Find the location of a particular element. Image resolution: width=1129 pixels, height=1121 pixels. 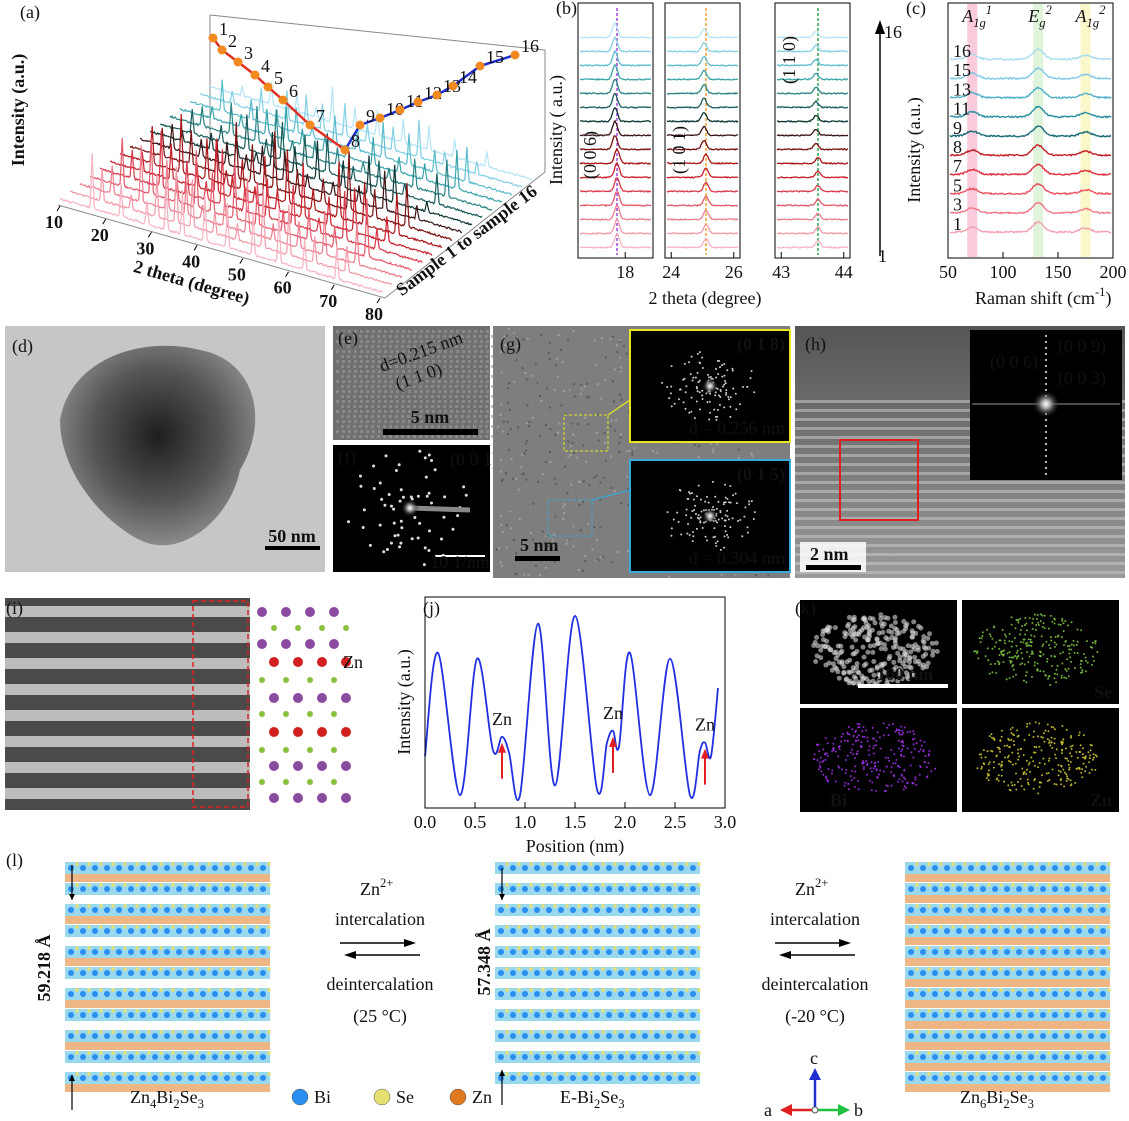

x-tick-label: 200 is located at coordinates (1113, 272).